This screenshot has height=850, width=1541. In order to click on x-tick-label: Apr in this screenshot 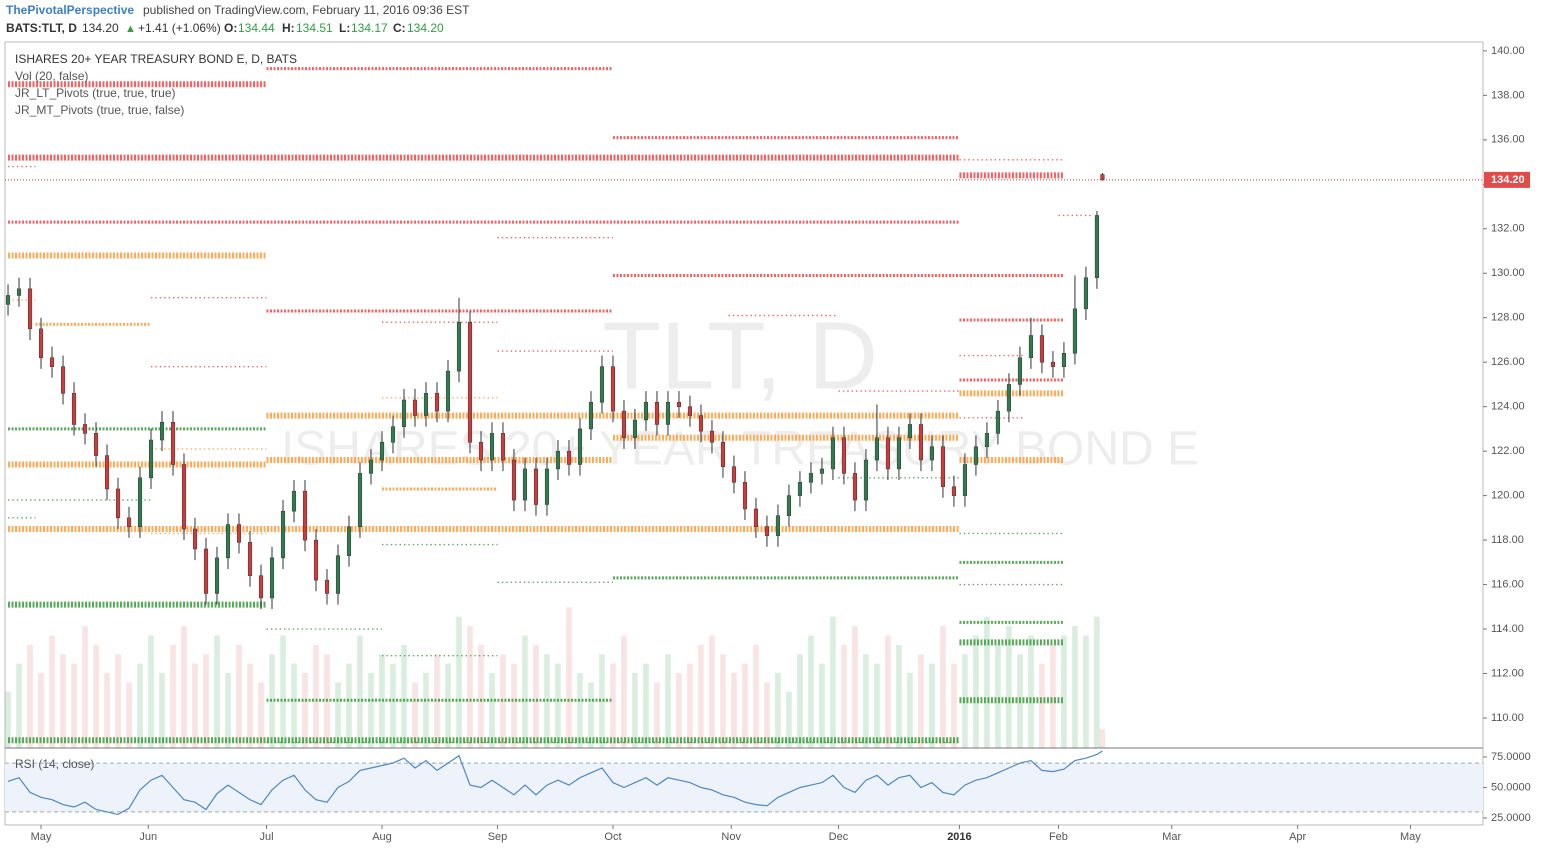, I will do `click(1297, 837)`.